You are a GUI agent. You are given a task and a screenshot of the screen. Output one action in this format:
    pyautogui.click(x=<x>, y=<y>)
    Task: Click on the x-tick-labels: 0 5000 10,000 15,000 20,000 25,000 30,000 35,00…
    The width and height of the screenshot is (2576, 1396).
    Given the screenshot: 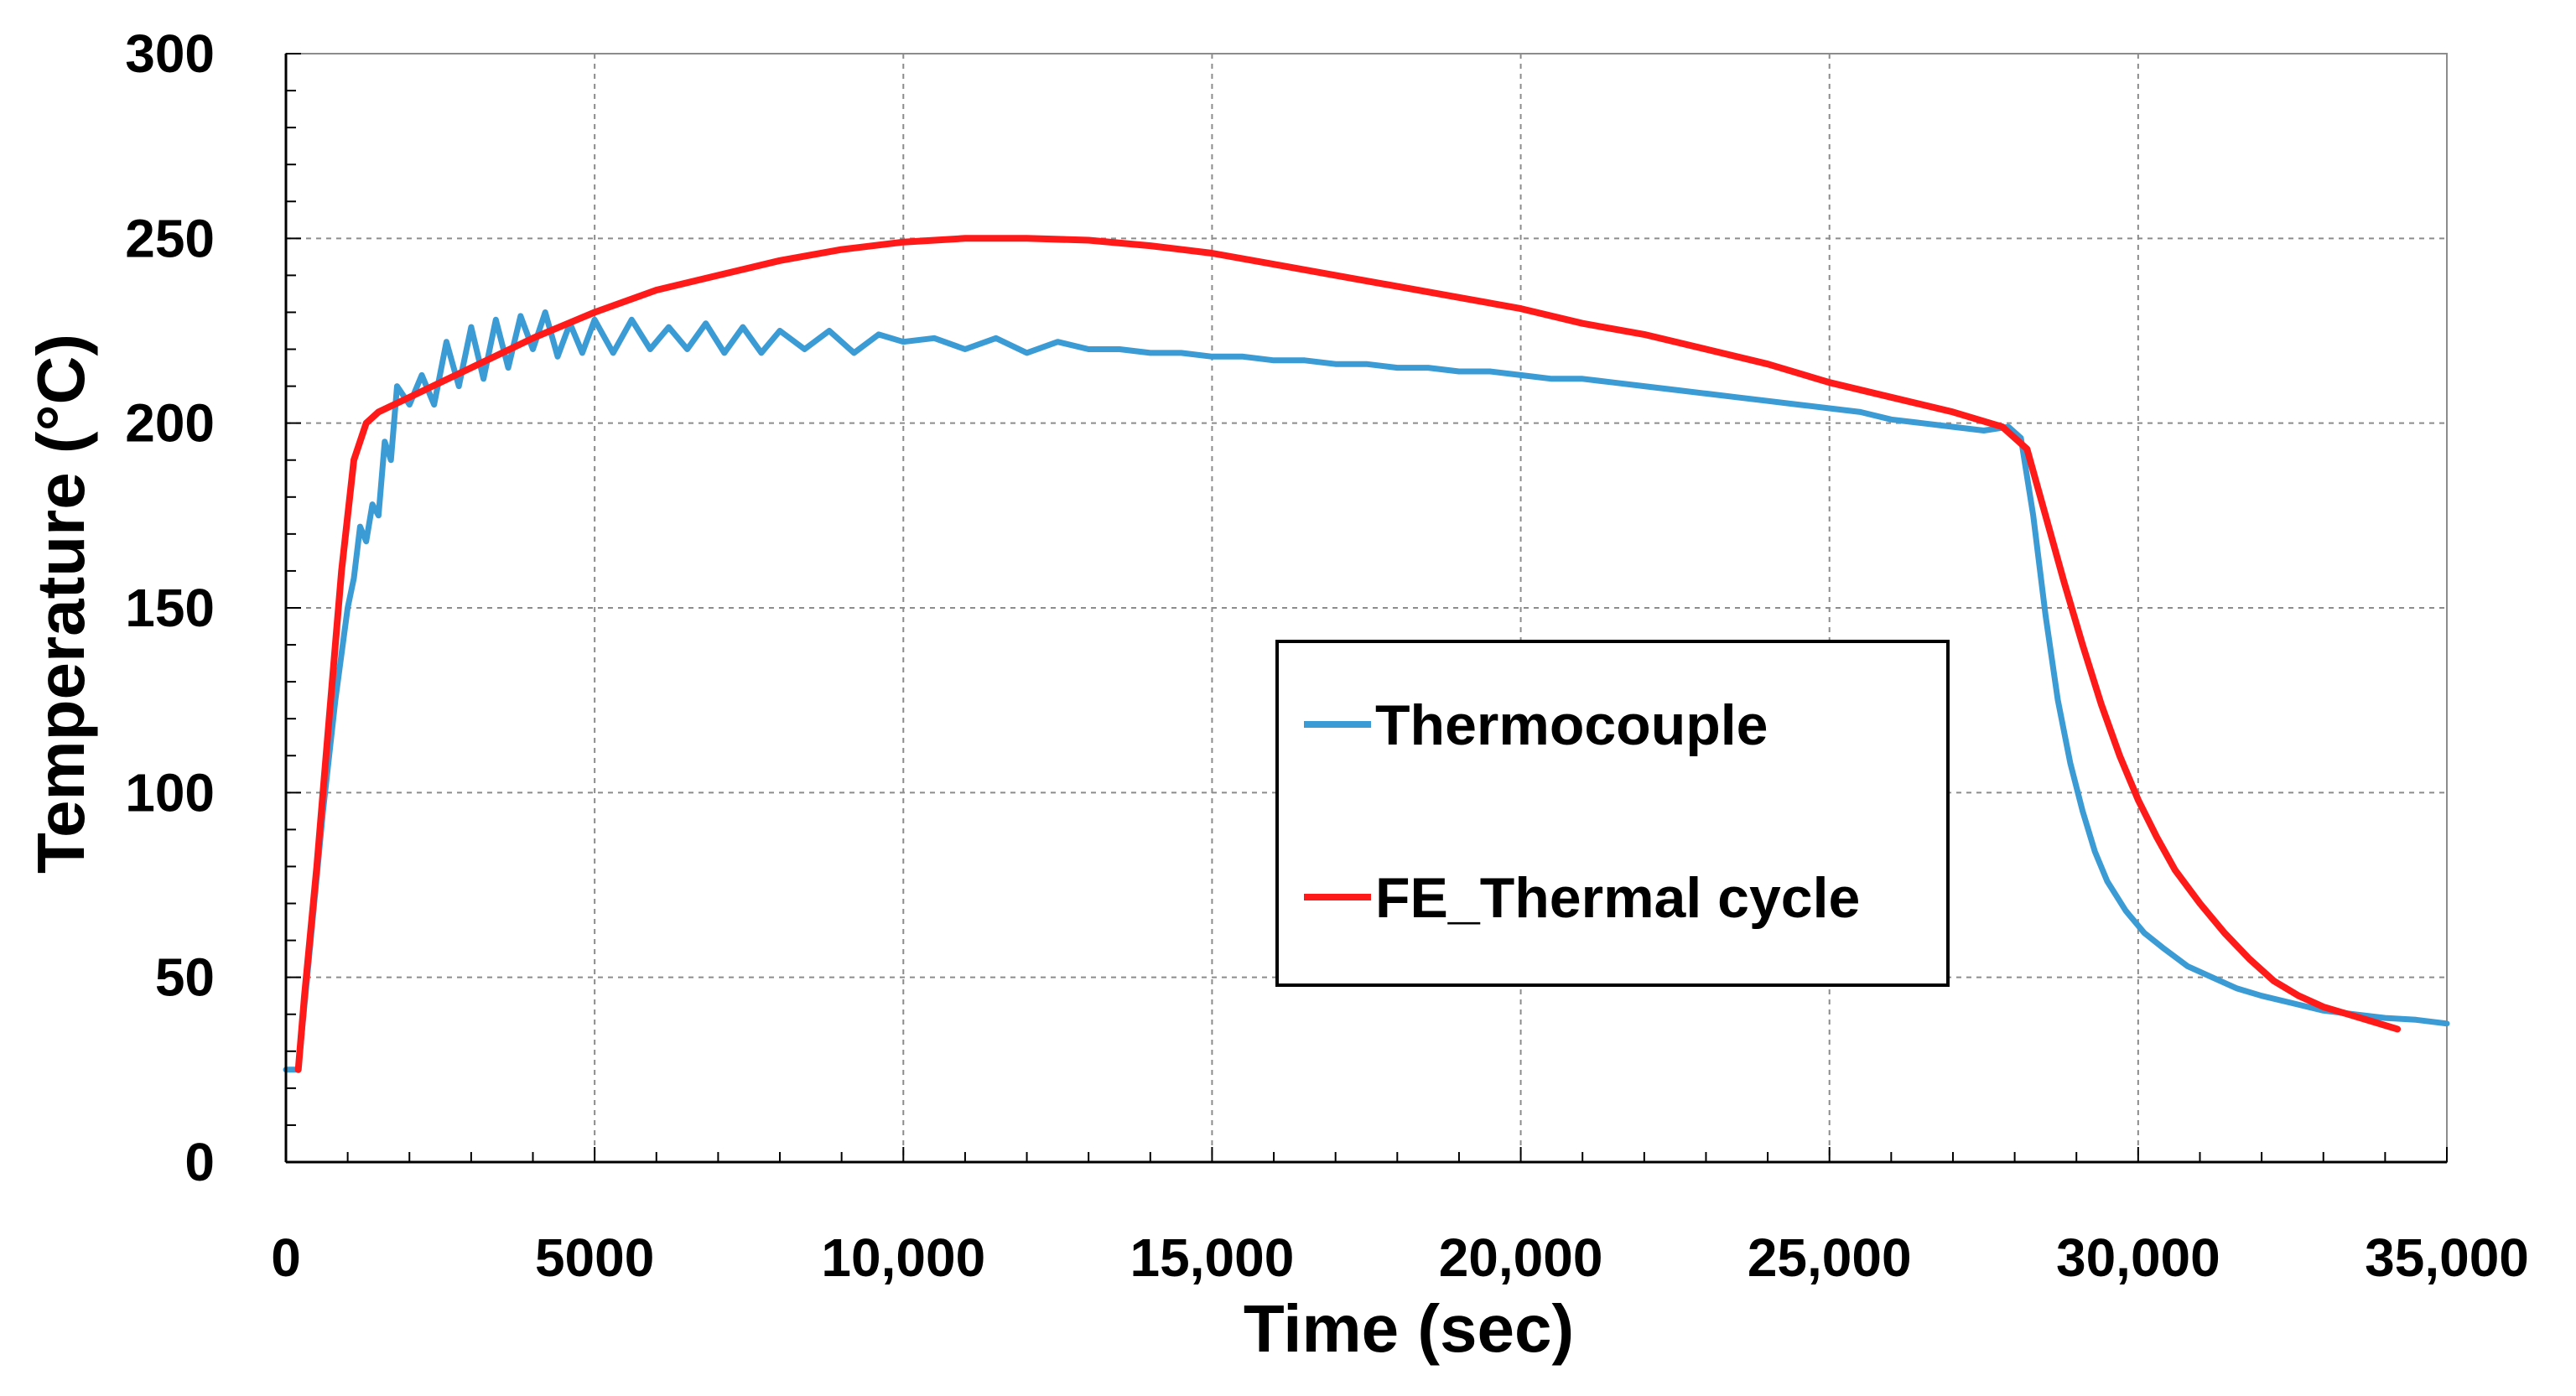 What is the action you would take?
    pyautogui.click(x=1400, y=1257)
    